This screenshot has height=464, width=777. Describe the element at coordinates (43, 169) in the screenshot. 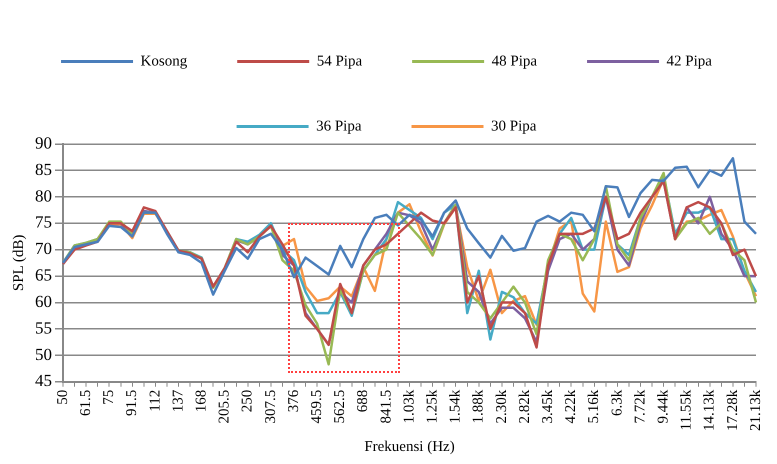

I see `y-tick-label: 85` at that location.